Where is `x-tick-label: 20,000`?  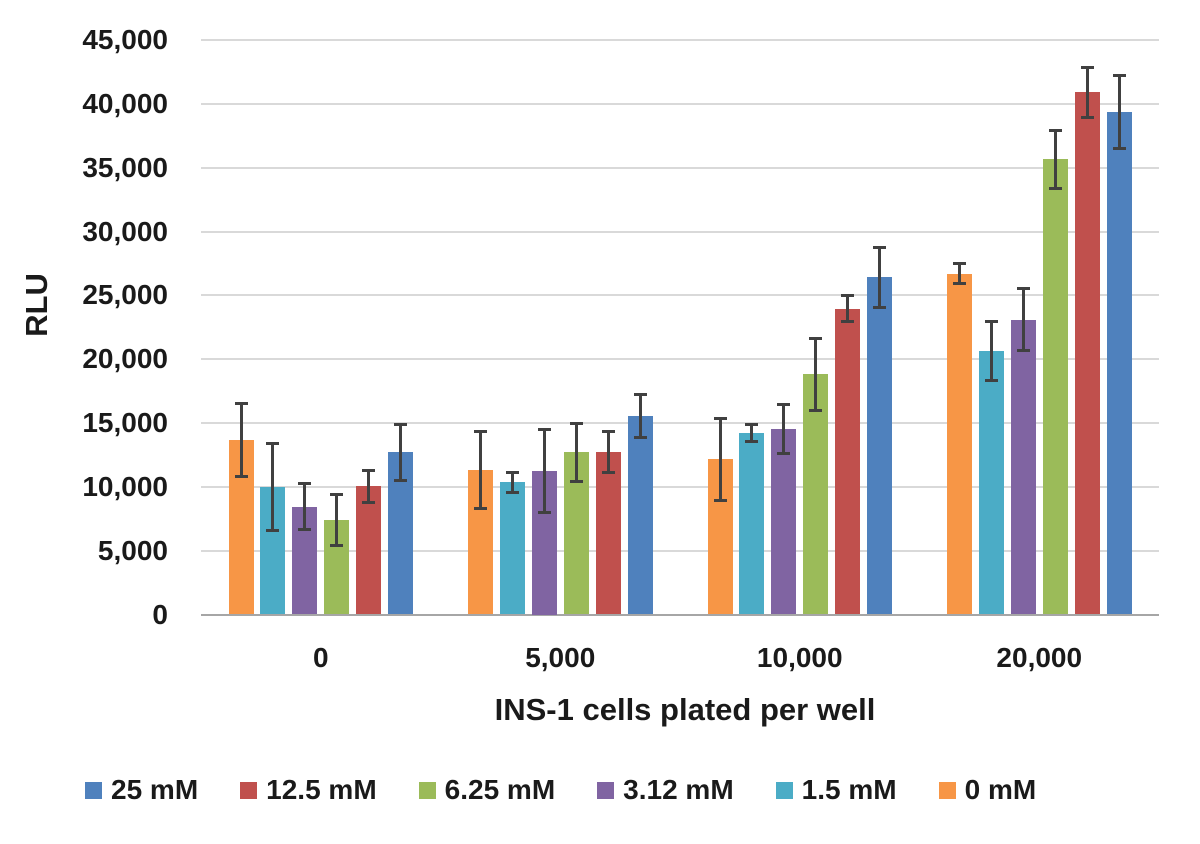
x-tick-label: 20,000 is located at coordinates (1039, 657).